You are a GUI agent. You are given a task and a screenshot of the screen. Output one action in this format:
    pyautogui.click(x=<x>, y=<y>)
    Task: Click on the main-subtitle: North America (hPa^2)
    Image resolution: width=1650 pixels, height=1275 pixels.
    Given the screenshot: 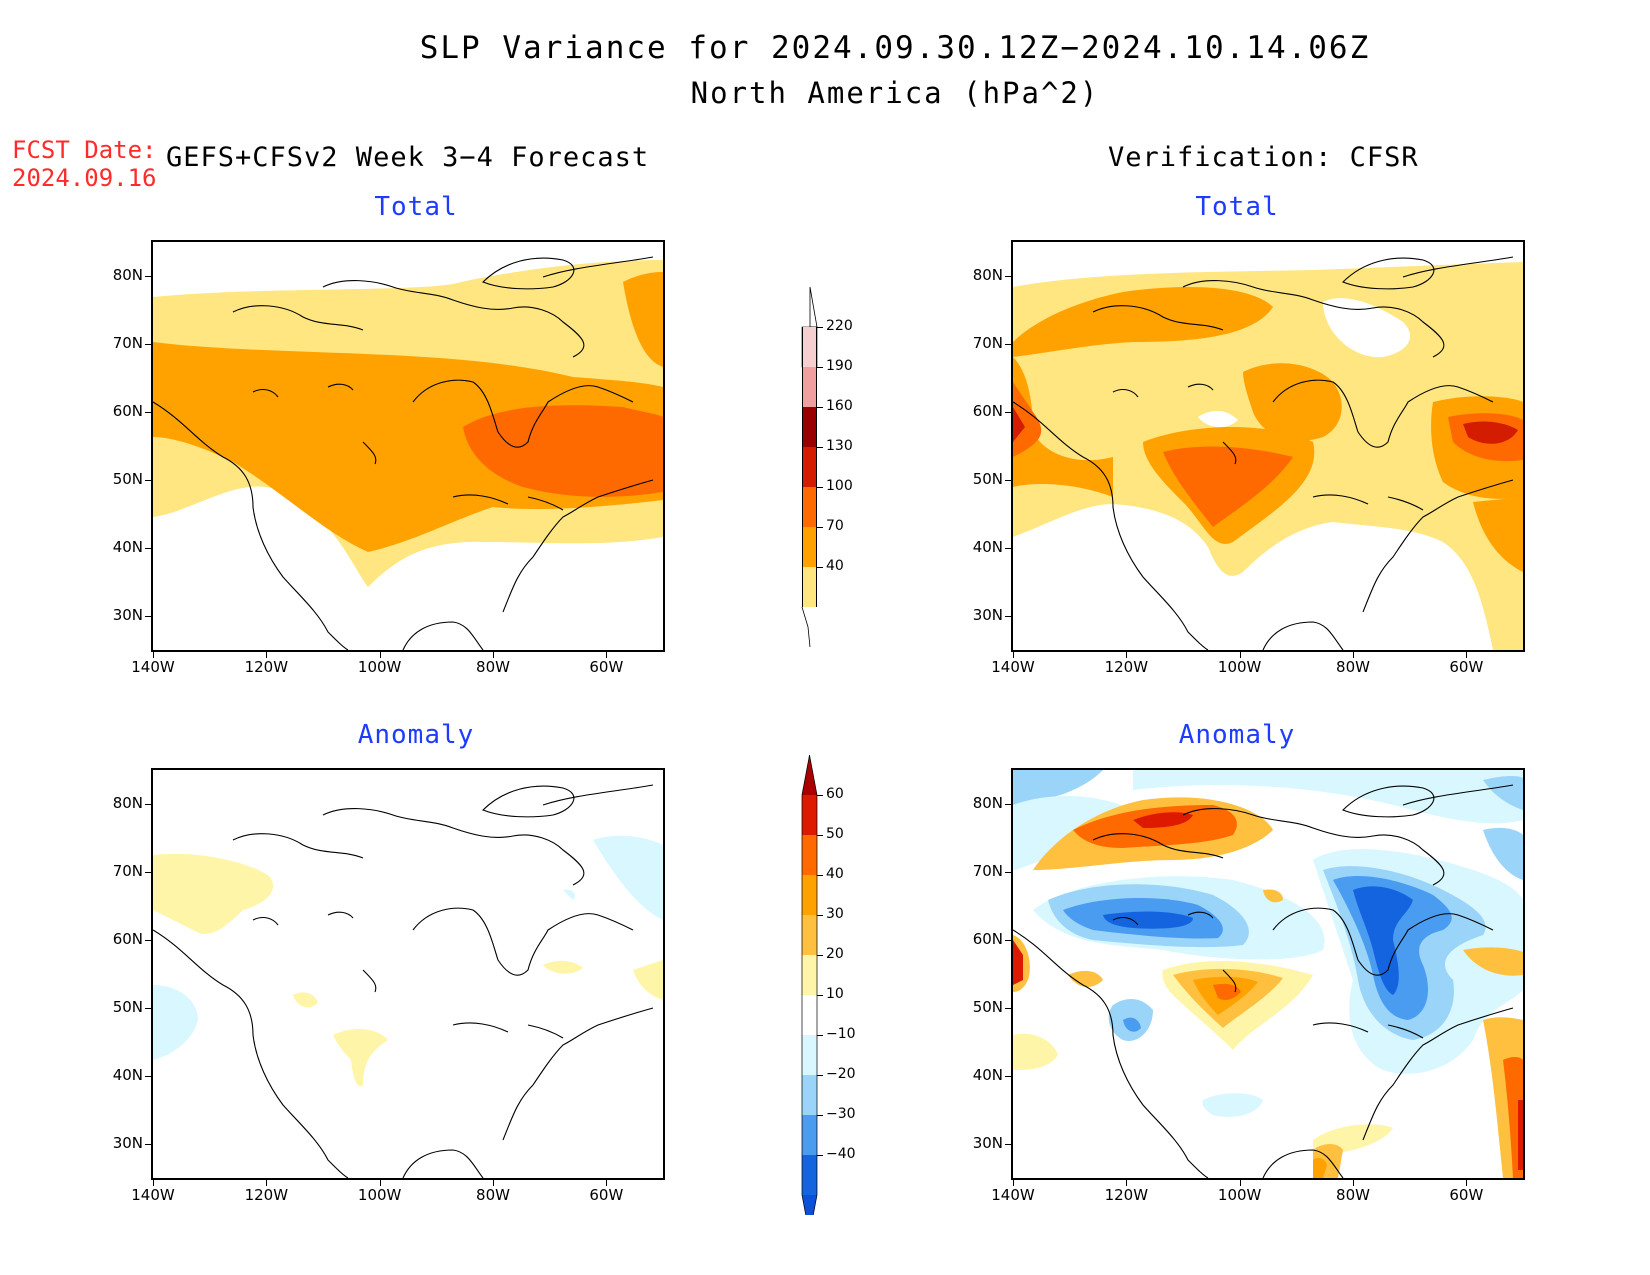 What is the action you would take?
    pyautogui.click(x=895, y=93)
    